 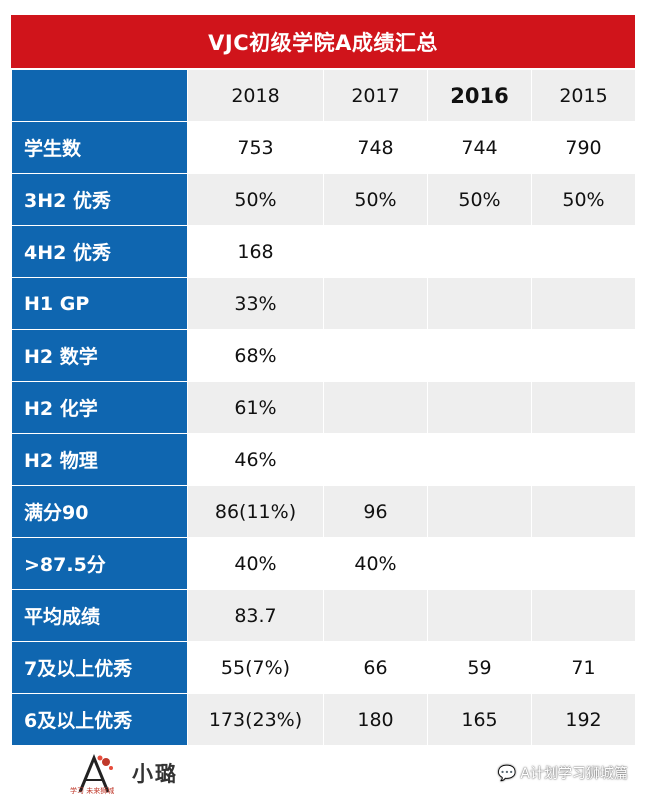 I want to click on cell: 68%, so click(x=255, y=355).